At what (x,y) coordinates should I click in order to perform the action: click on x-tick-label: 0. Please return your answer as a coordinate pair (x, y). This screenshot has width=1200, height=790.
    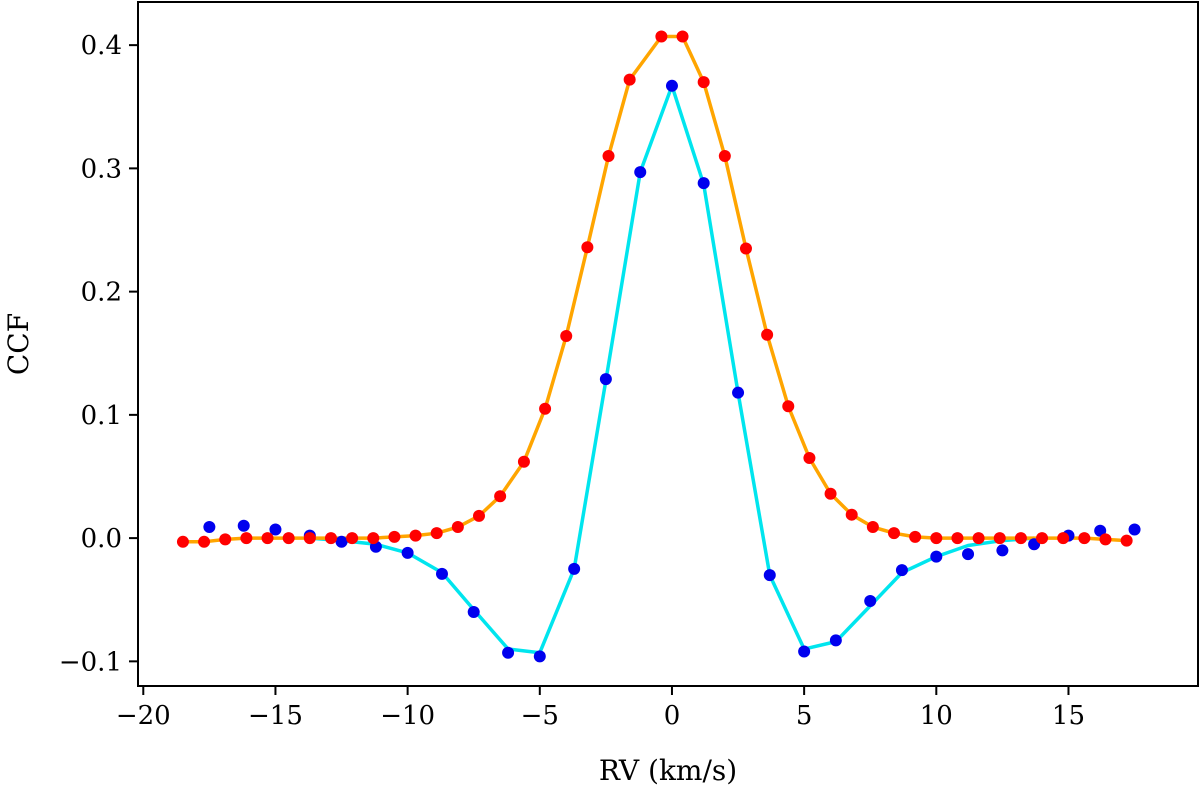
    Looking at the image, I should click on (672, 716).